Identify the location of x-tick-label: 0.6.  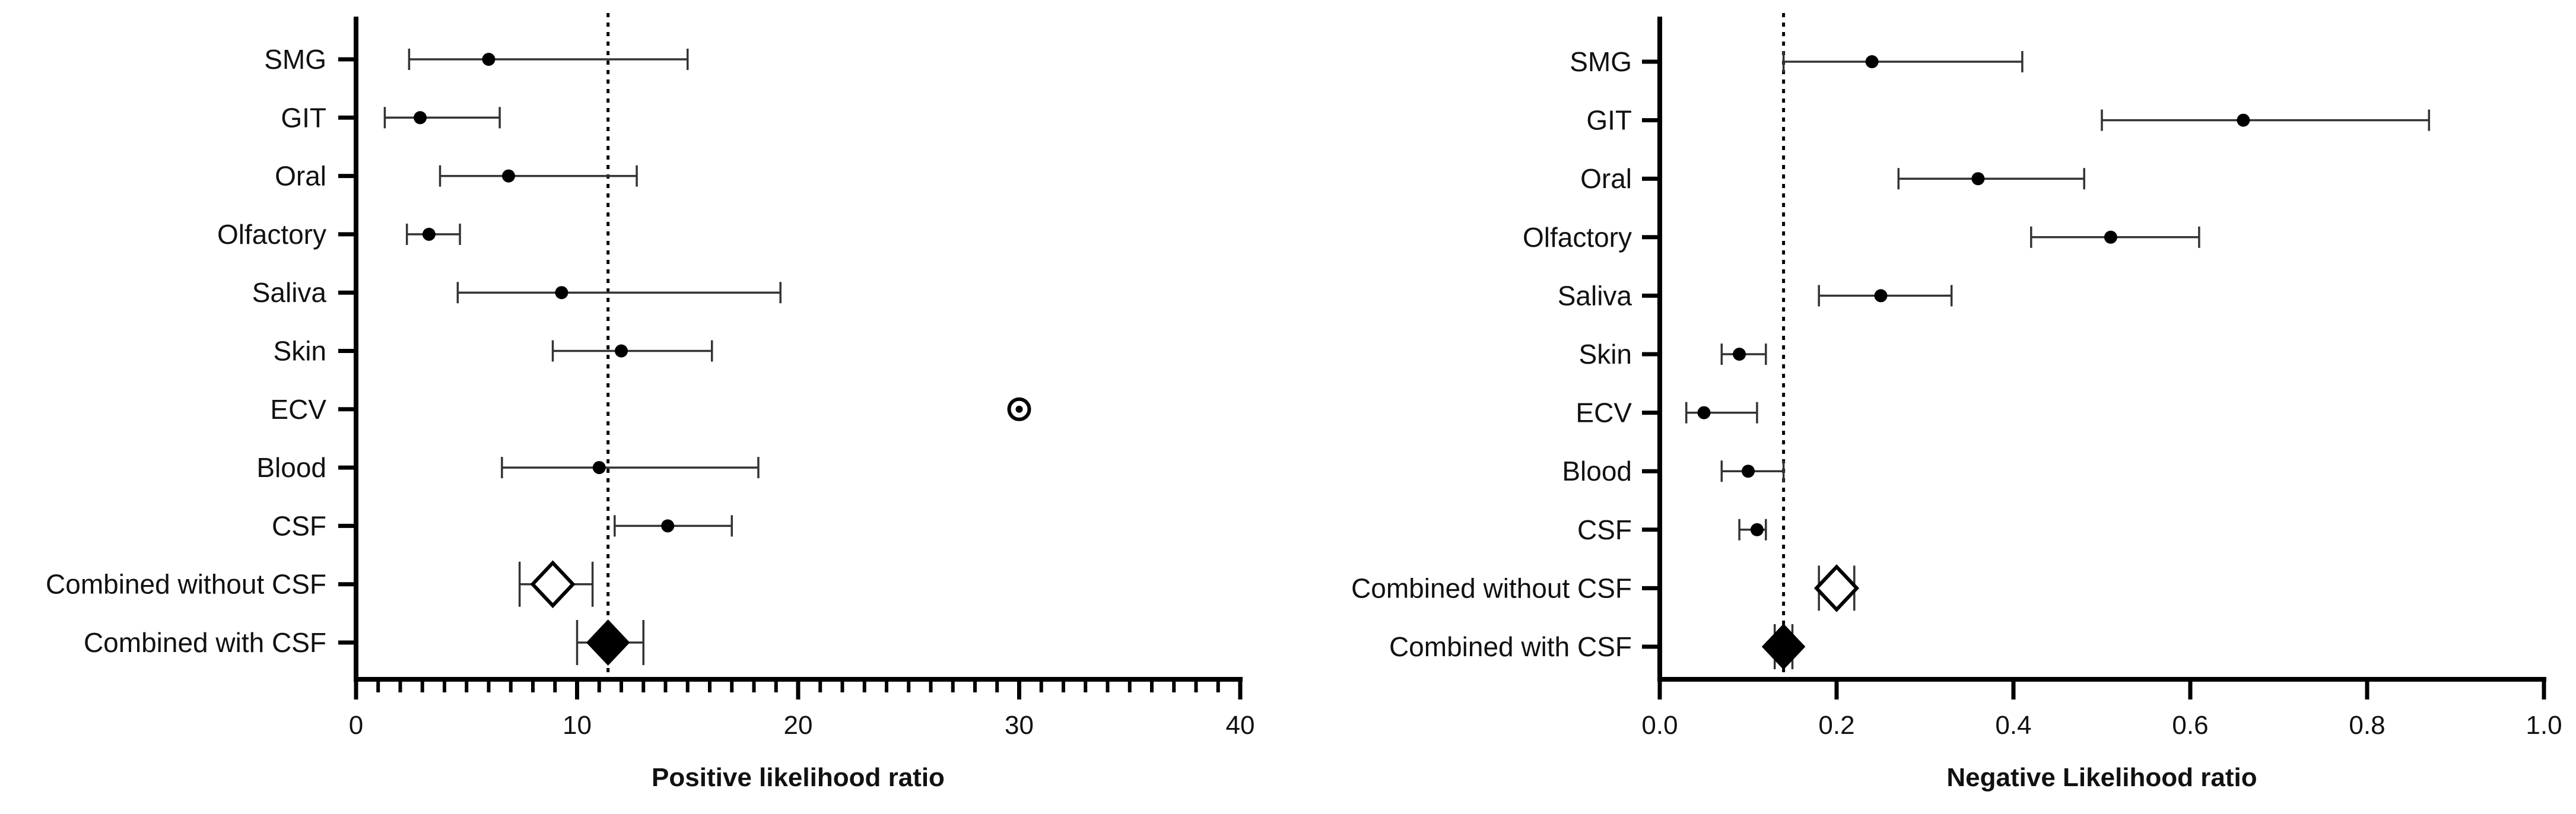
(2190, 725).